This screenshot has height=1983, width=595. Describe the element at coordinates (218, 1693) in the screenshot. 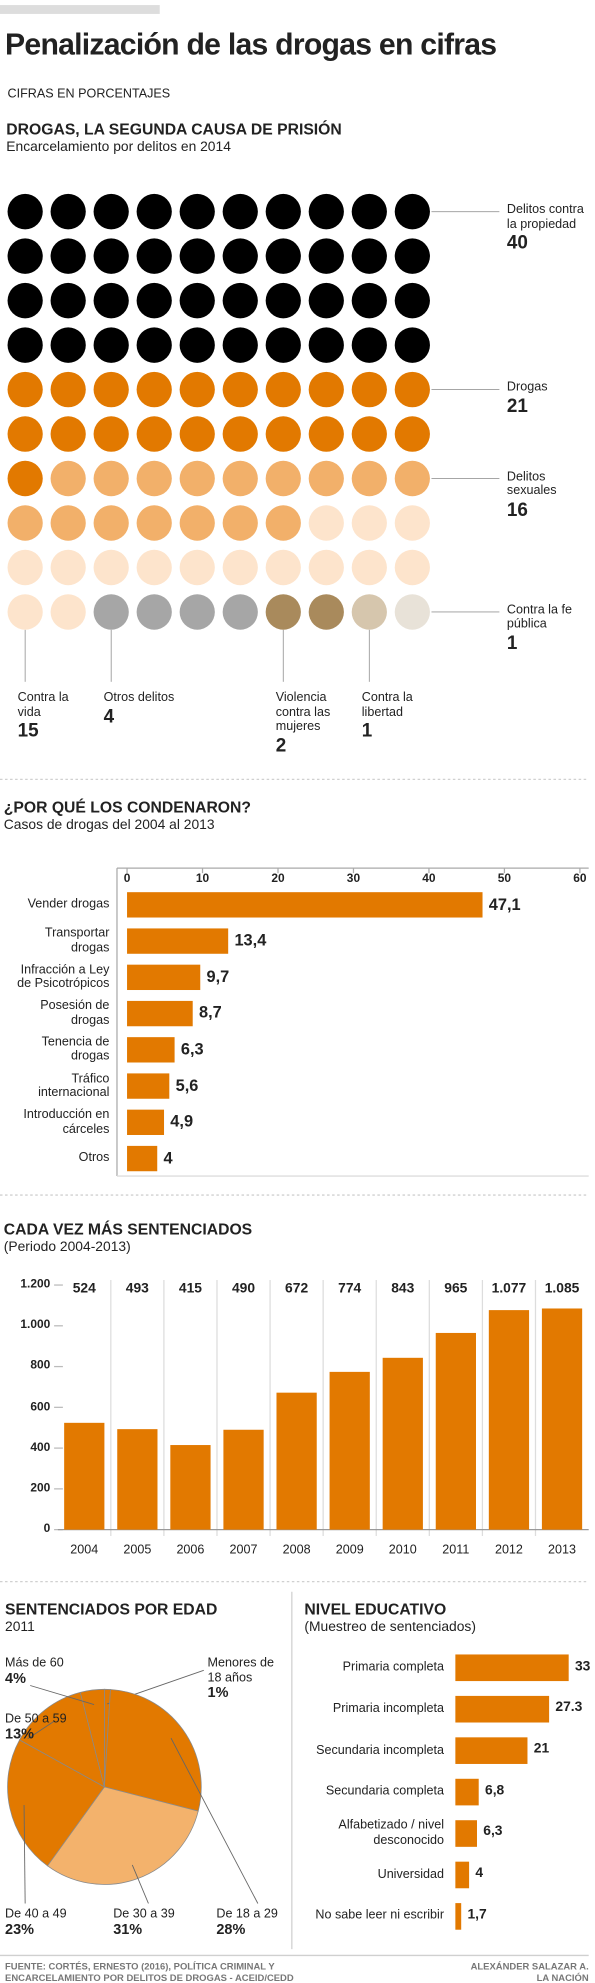

I see `label-value: 1%` at that location.